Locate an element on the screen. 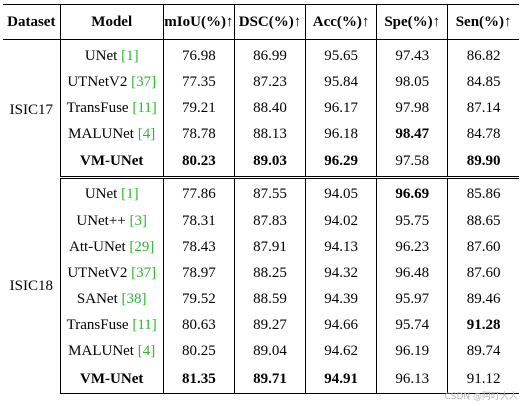 The image size is (524, 406). table-row: Att-UNet [29] 78.43 87.91 94.13 96.23 87.60 is located at coordinates (261, 247).